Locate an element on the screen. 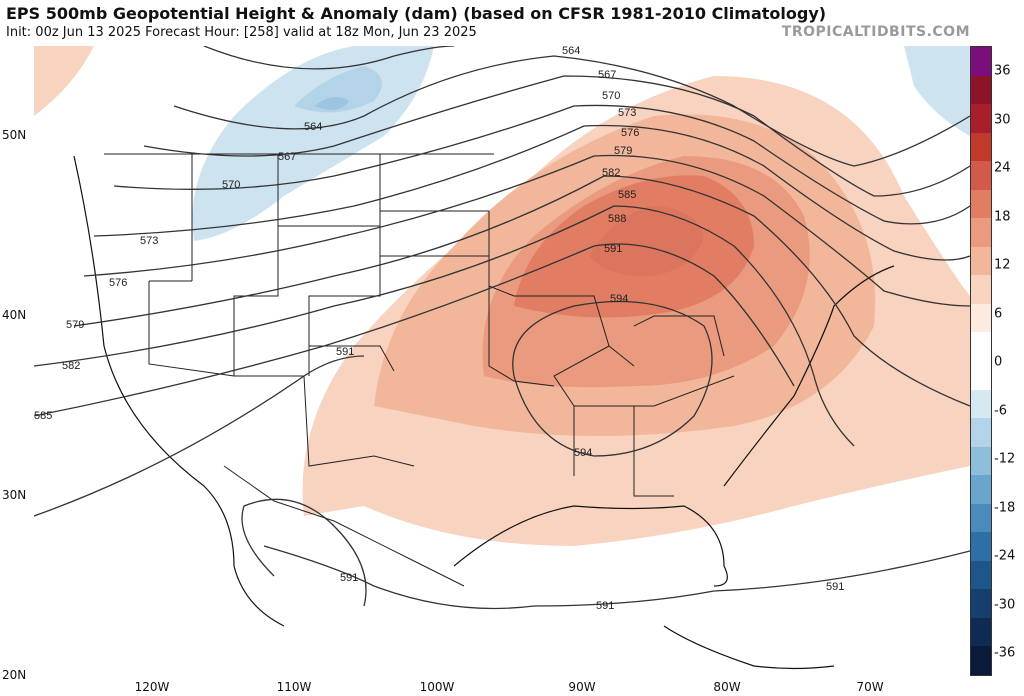 The image size is (1024, 696). lat-label: 40N is located at coordinates (14, 315).